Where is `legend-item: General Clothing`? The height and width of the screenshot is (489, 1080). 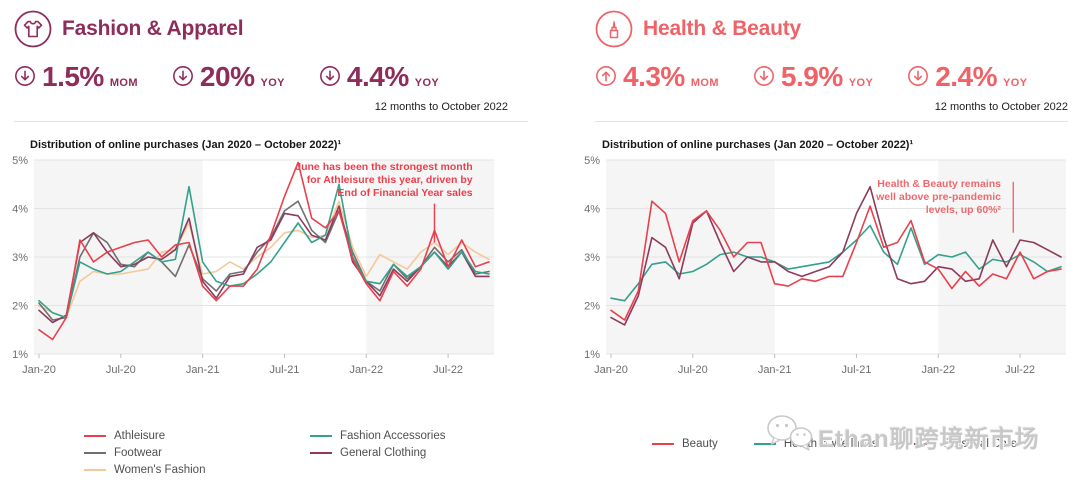
legend-item: General Clothing is located at coordinates (423, 453).